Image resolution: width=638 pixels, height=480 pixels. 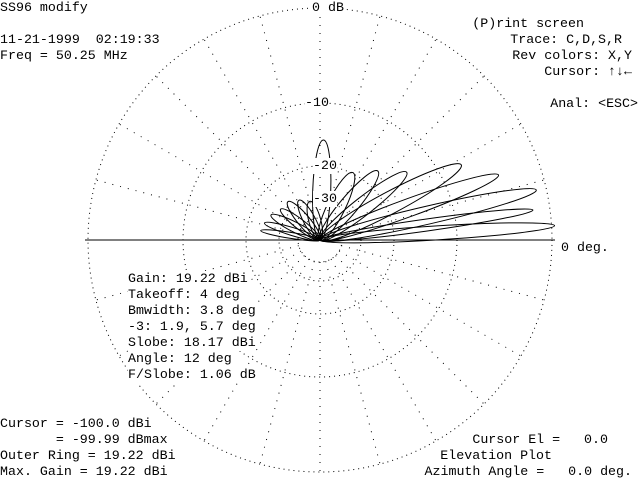 I want to click on stat-line: Gain: 19.22 dBi, so click(x=188, y=279).